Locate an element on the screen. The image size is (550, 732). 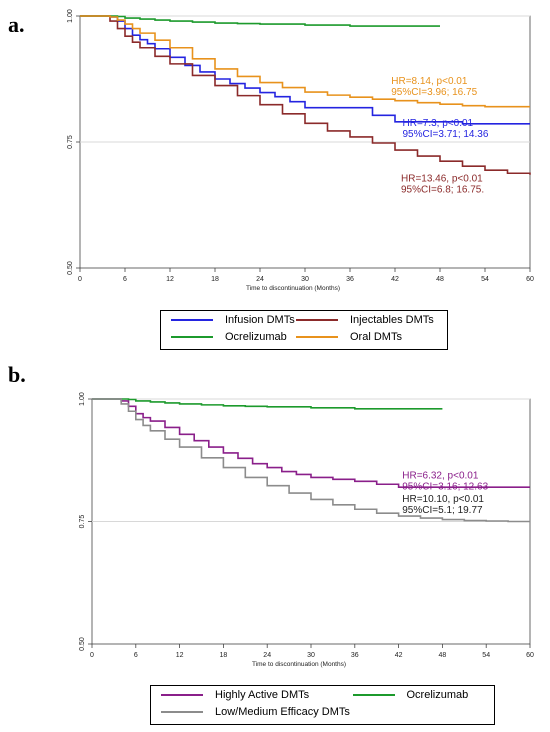
series-line-highly-active-dmts is located at coordinates (311, 443).